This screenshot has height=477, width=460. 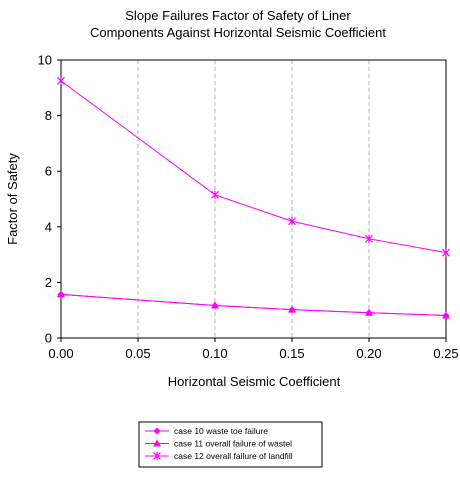 What do you see at coordinates (214, 353) in the screenshot?
I see `x-tick-label: 0.10` at bounding box center [214, 353].